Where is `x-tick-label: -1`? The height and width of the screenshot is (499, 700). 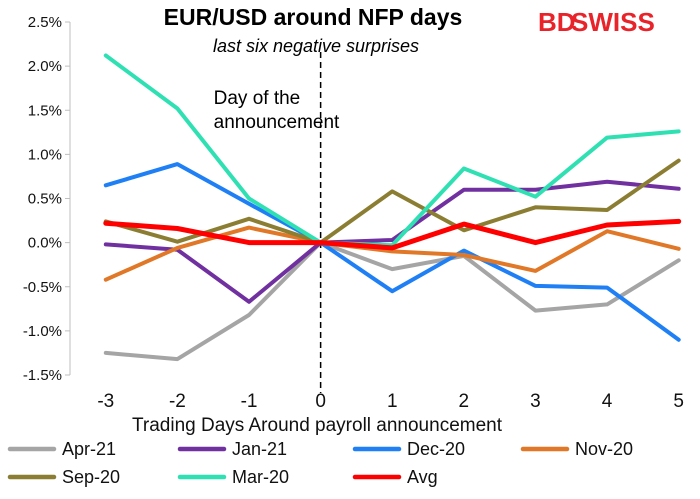 x-tick-label: -1 is located at coordinates (249, 401).